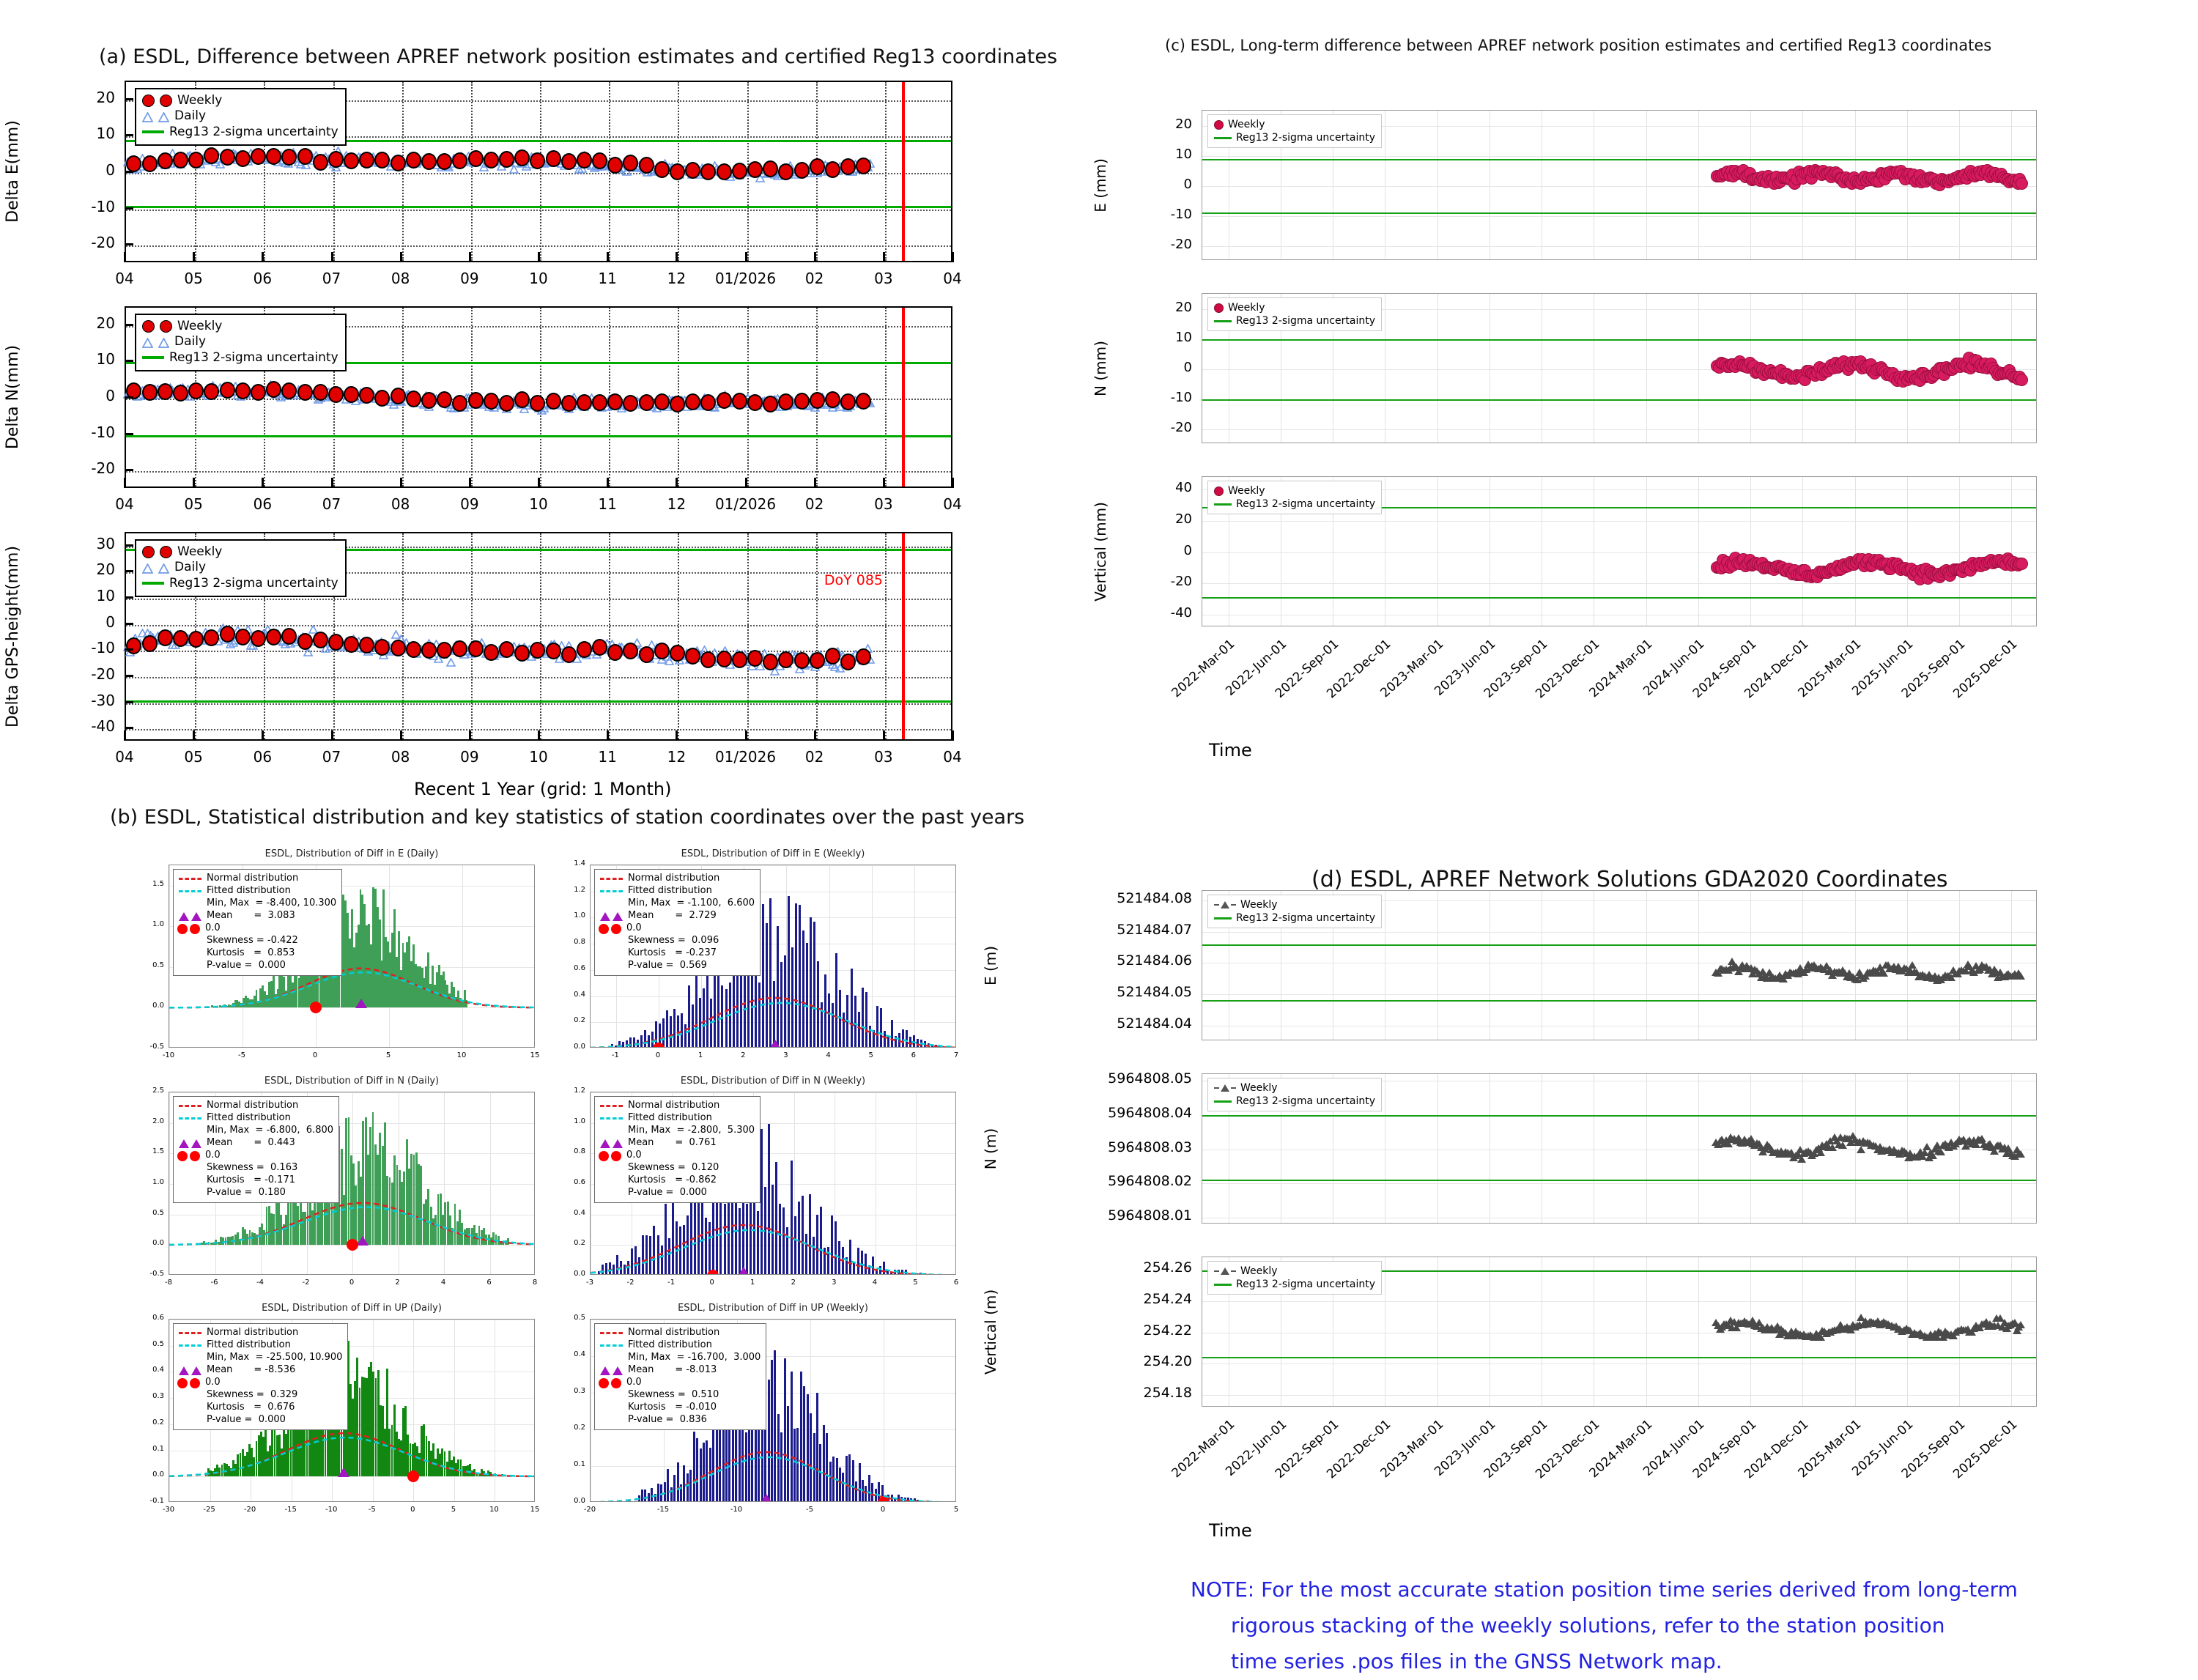 Image resolution: width=2198 pixels, height=1680 pixels. What do you see at coordinates (157, 1047) in the screenshot?
I see `histogram-ytick: -0.5` at bounding box center [157, 1047].